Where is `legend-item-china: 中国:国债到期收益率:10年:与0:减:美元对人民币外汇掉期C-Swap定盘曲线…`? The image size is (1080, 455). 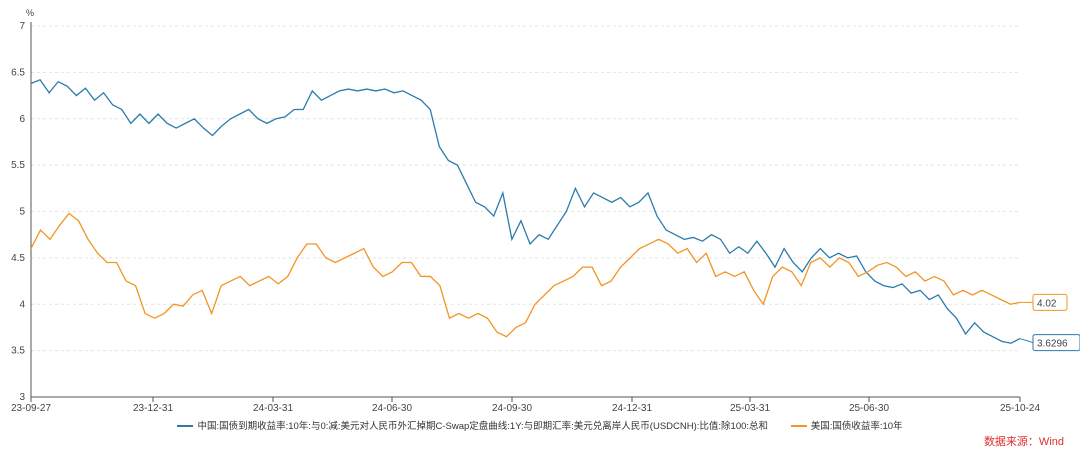
legend-item-china: 中国:国债到期收益率:10年:与0:减:美元对人民币外汇掉期C-Swap定盘曲线… is located at coordinates (472, 426).